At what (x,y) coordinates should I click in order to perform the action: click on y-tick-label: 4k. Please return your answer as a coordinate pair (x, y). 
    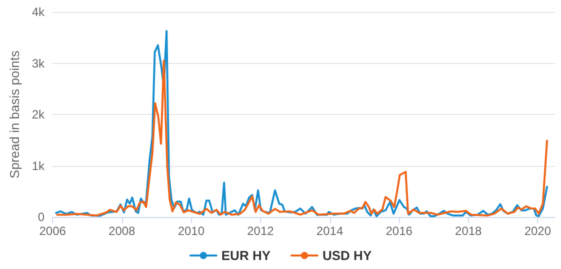
    Looking at the image, I should click on (39, 12).